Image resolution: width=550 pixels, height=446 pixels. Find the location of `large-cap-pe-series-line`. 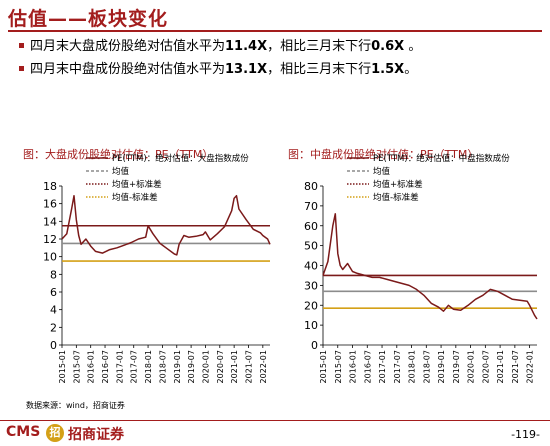

large-cap-pe-series-line is located at coordinates (166, 225).